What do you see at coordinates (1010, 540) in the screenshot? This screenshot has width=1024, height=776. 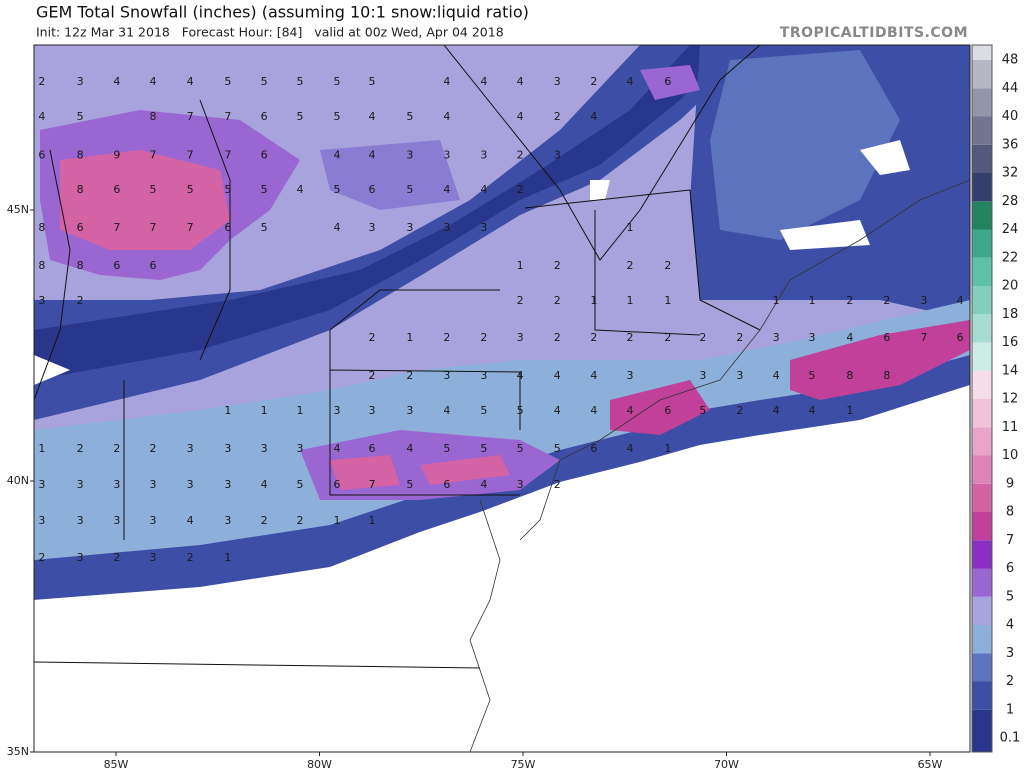 I see `colorbar-label: 7` at bounding box center [1010, 540].